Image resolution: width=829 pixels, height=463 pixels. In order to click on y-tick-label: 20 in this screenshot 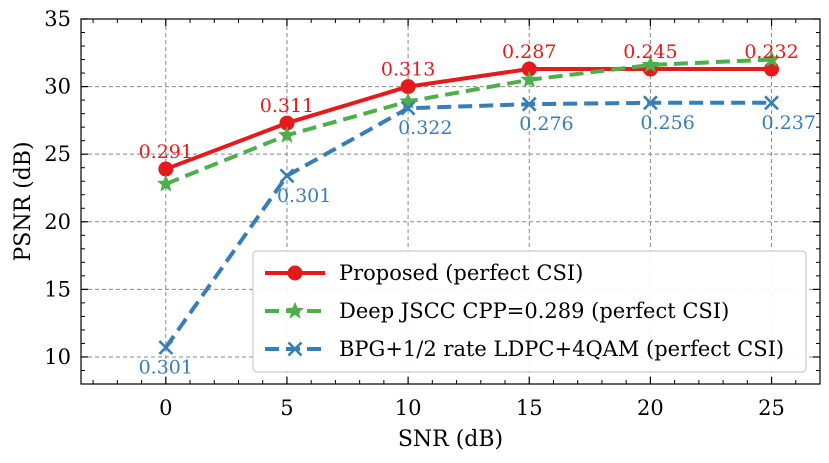, I will do `click(57, 222)`.